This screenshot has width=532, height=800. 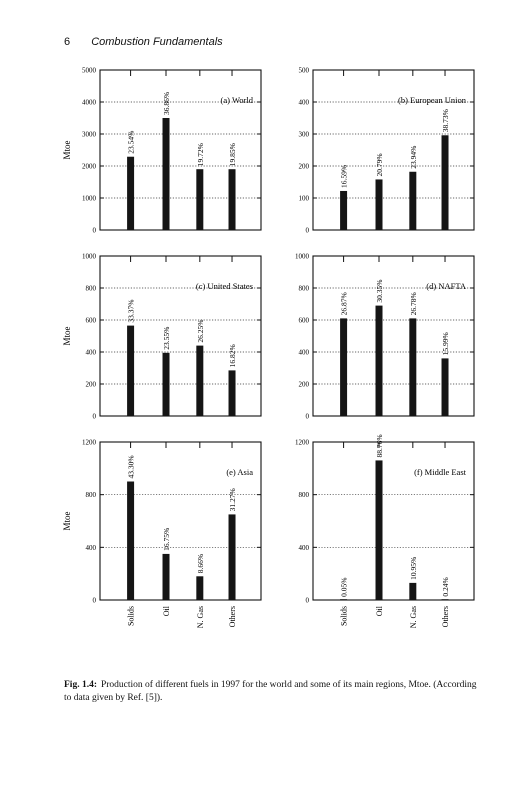 I want to click on bar-value-label: 36.86%, so click(x=166, y=103).